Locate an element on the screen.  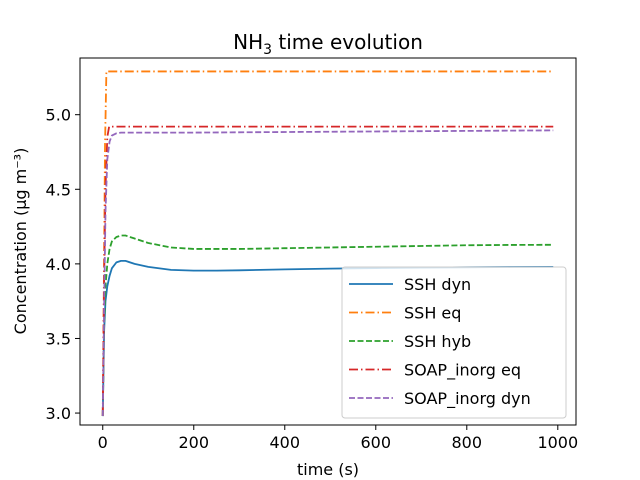
y-axis: 3.0 3.5 4.0 4.5 5.0 is located at coordinates (63, 264).